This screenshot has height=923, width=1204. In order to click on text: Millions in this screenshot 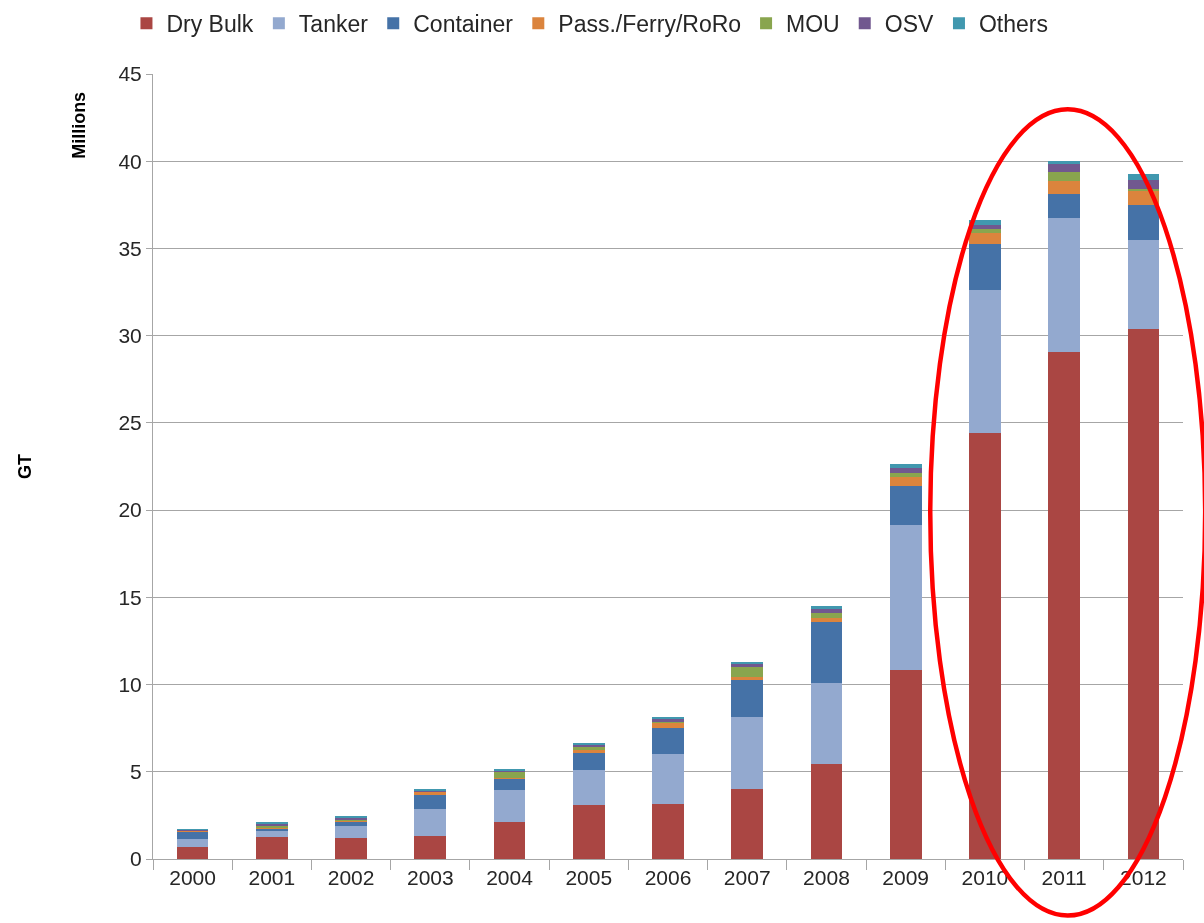, I will do `click(78, 125)`.